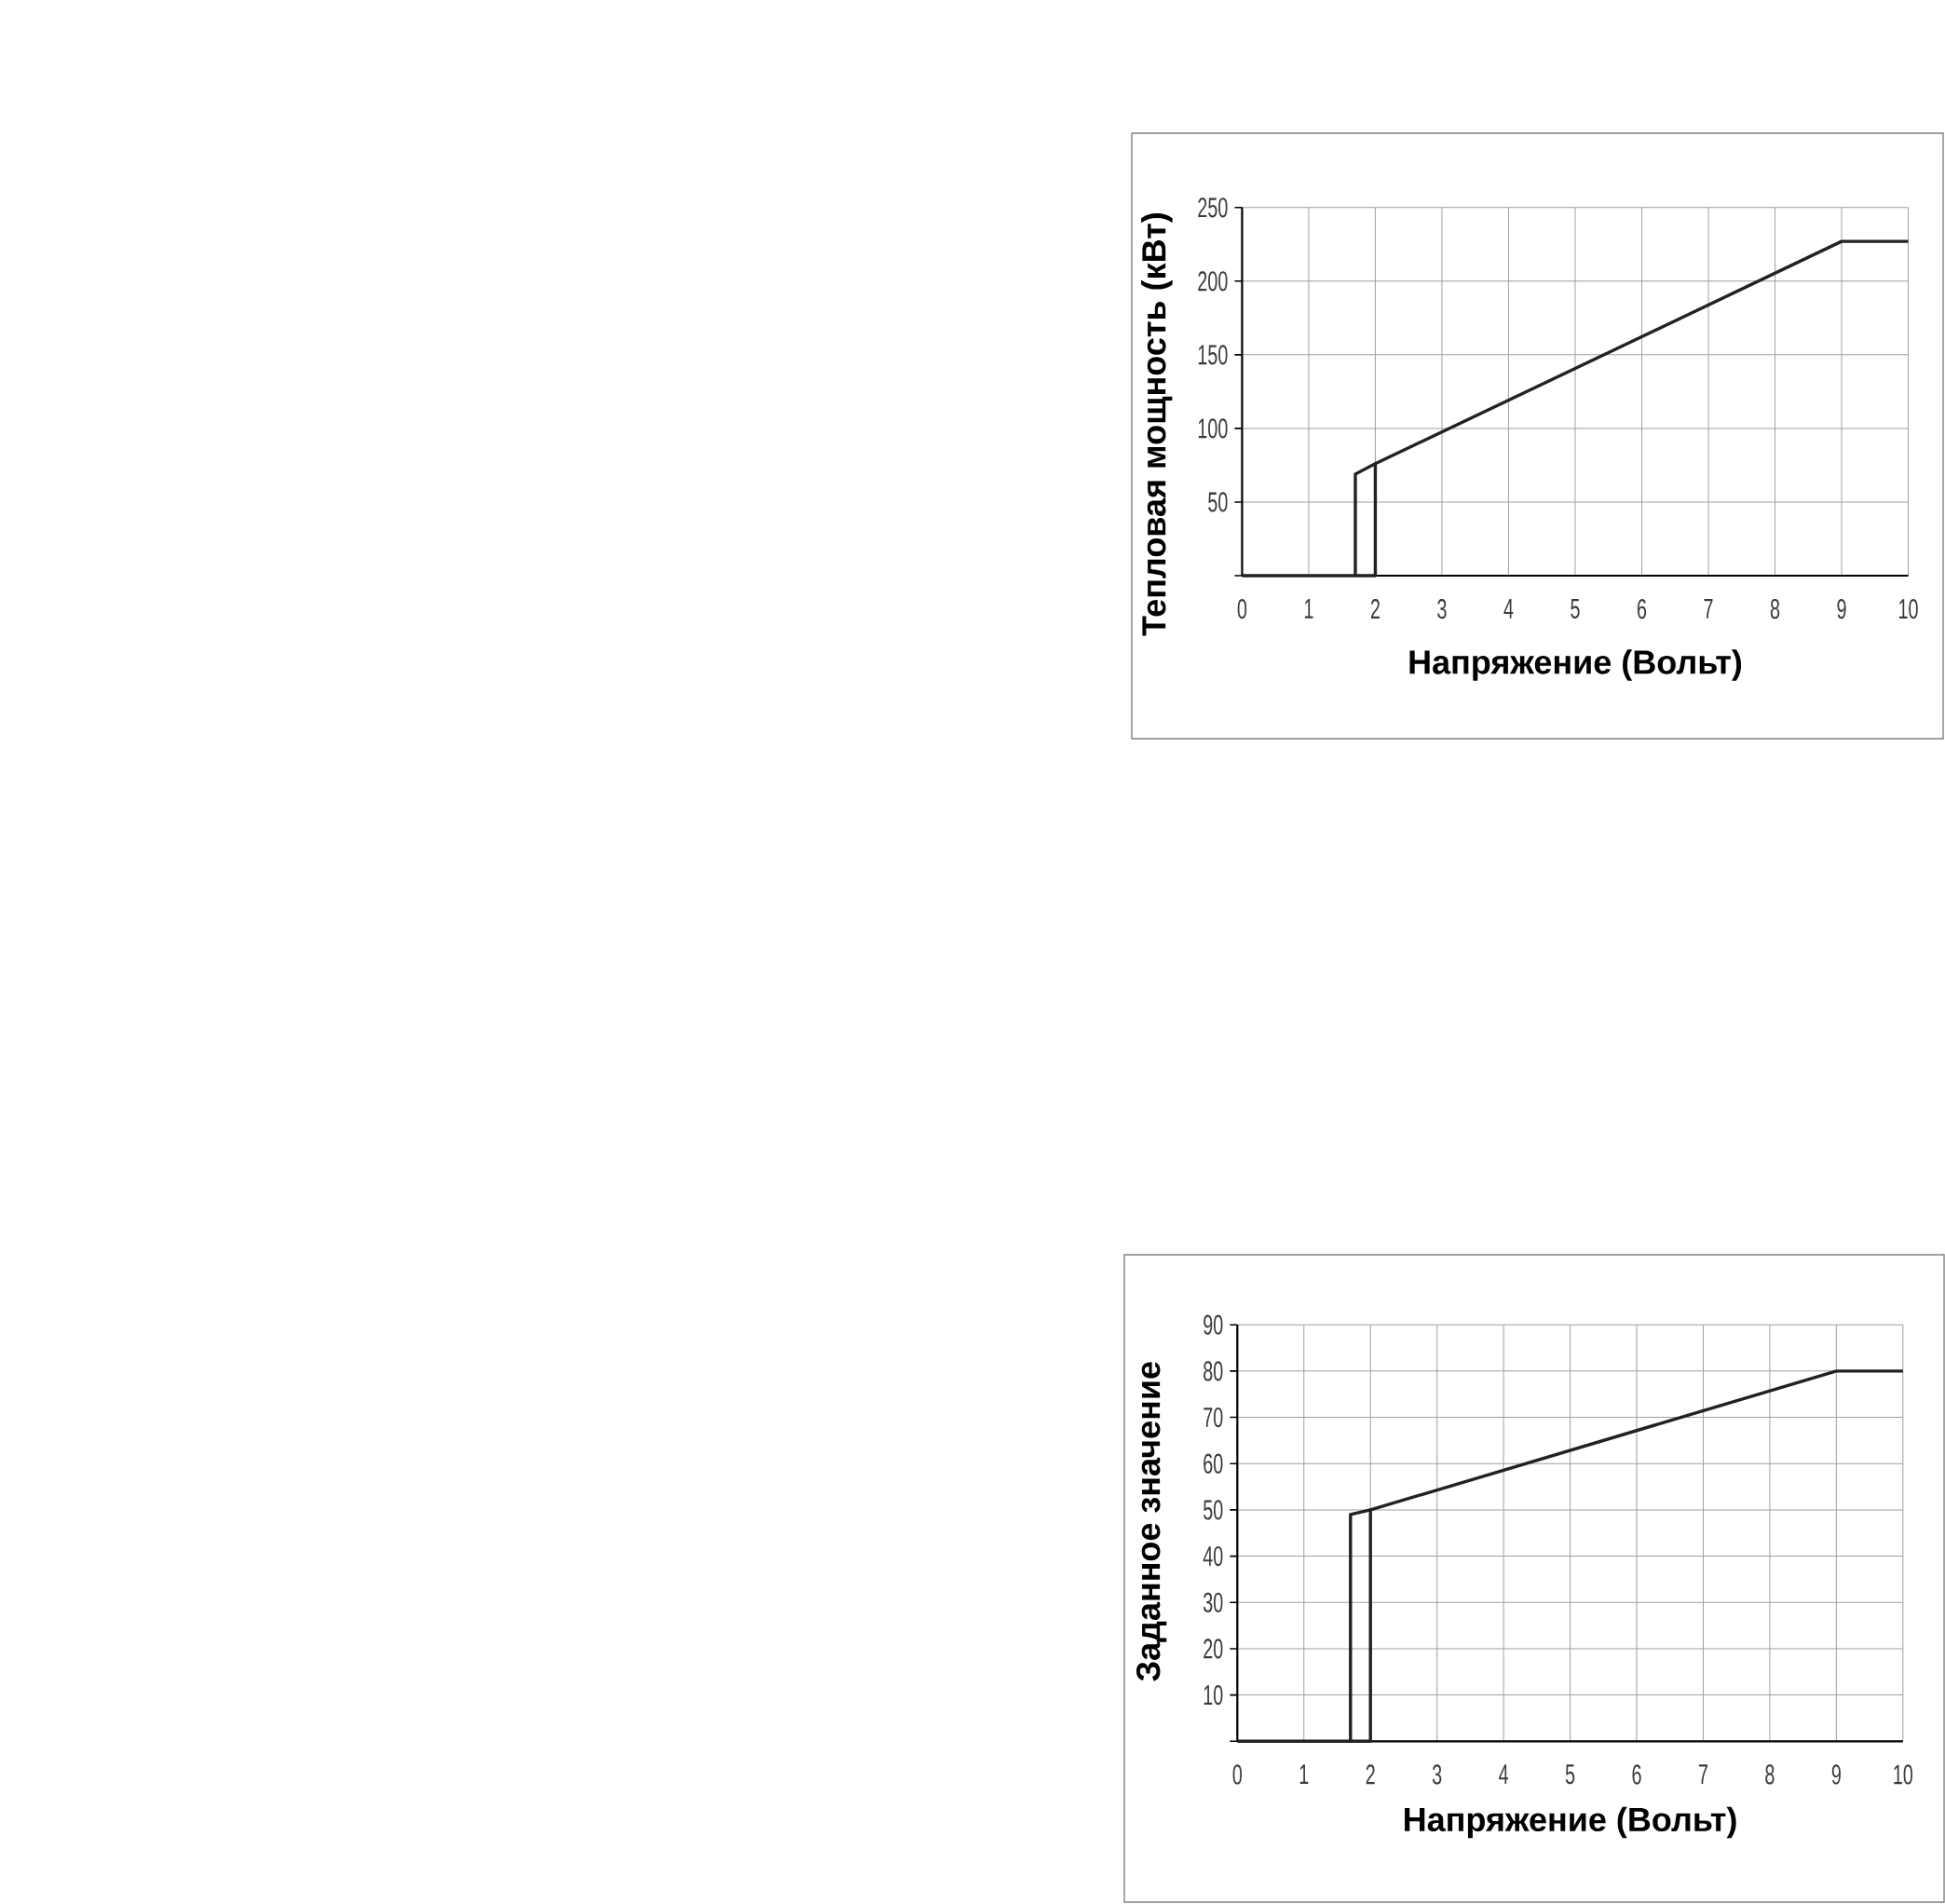  Describe the element at coordinates (1213, 1556) in the screenshot. I see `y-tick-label: 40` at that location.